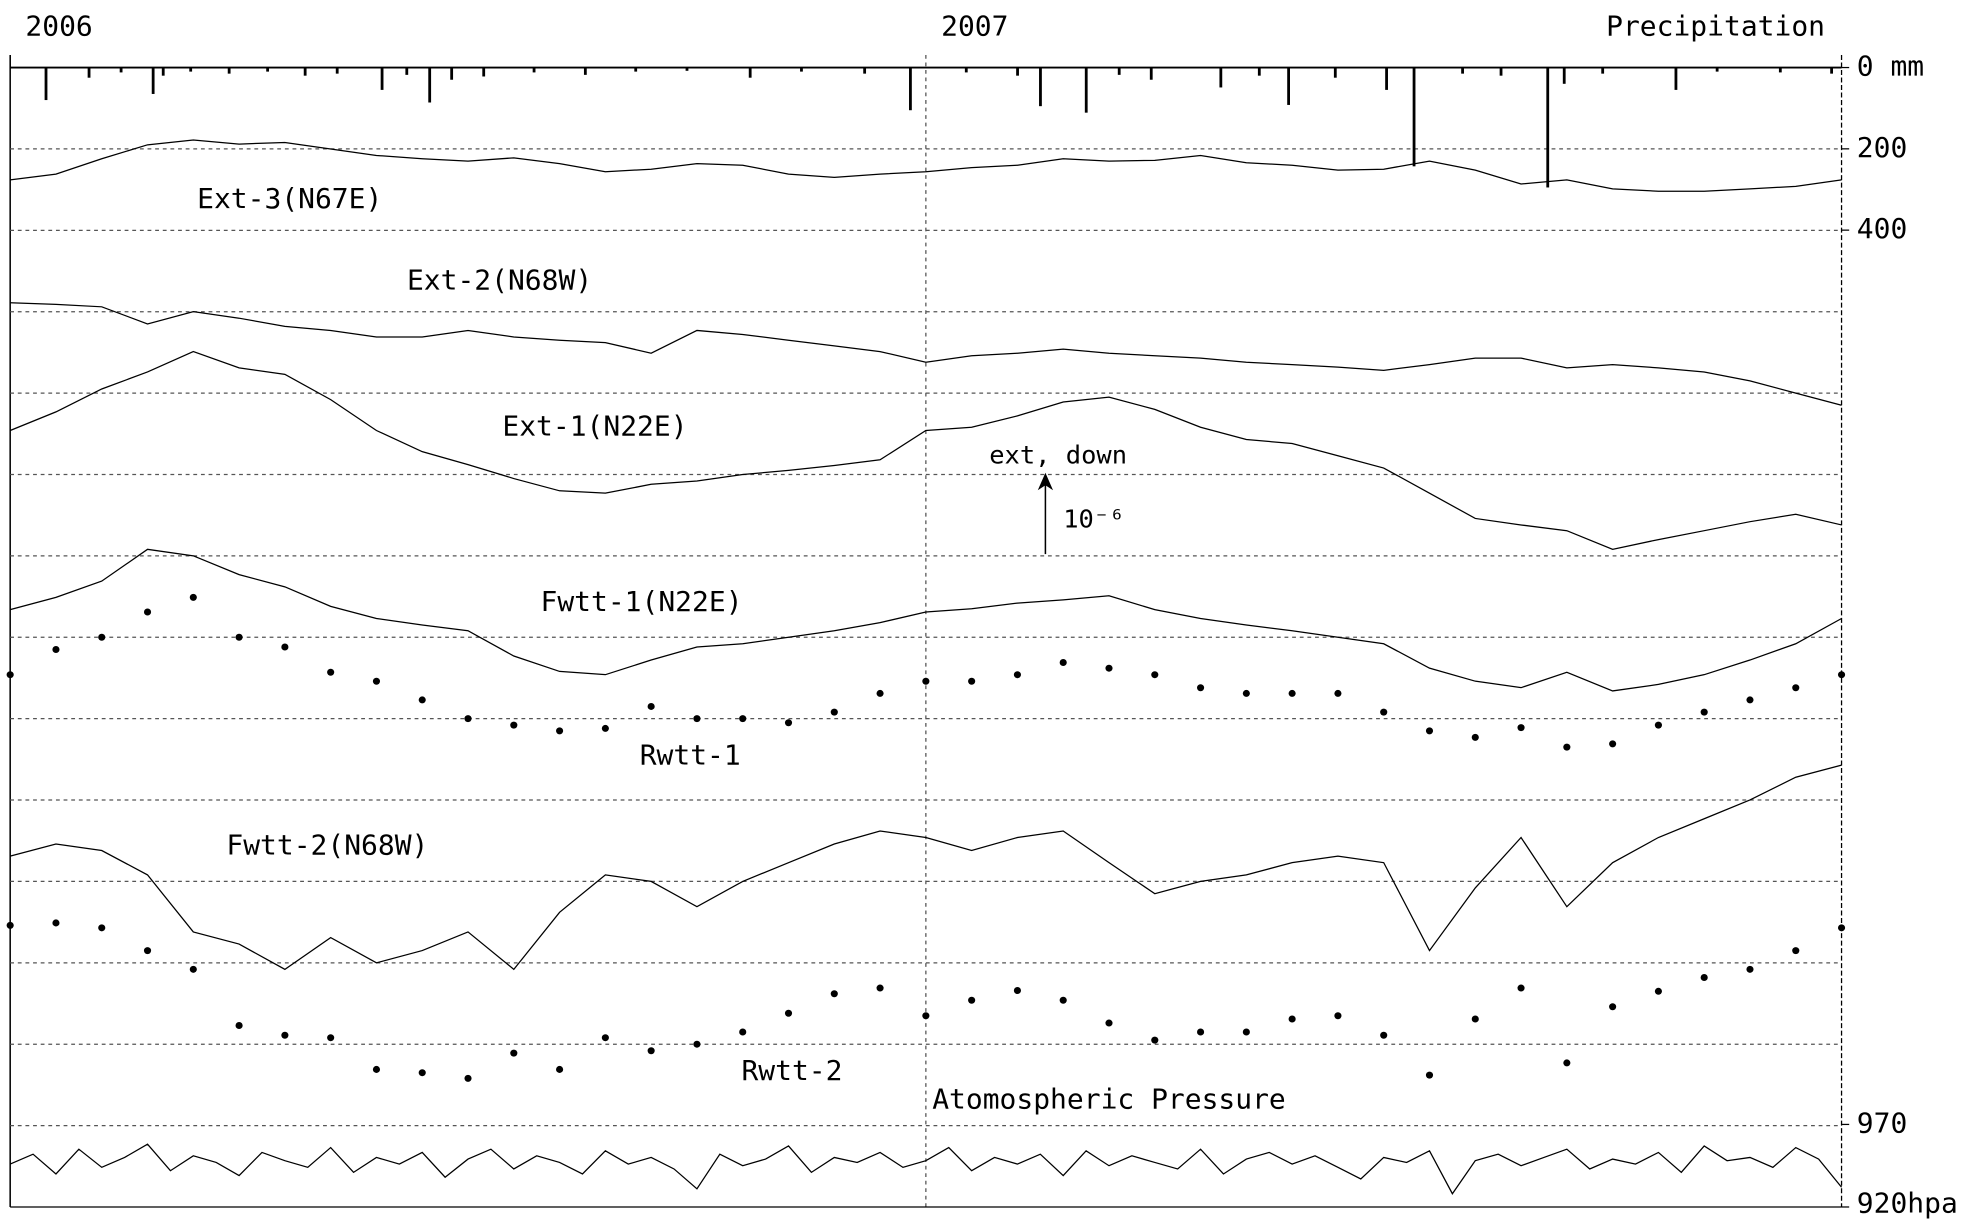 Image resolution: width=1970 pixels, height=1232 pixels. I want to click on x-tick-label: 2007, so click(974, 26).